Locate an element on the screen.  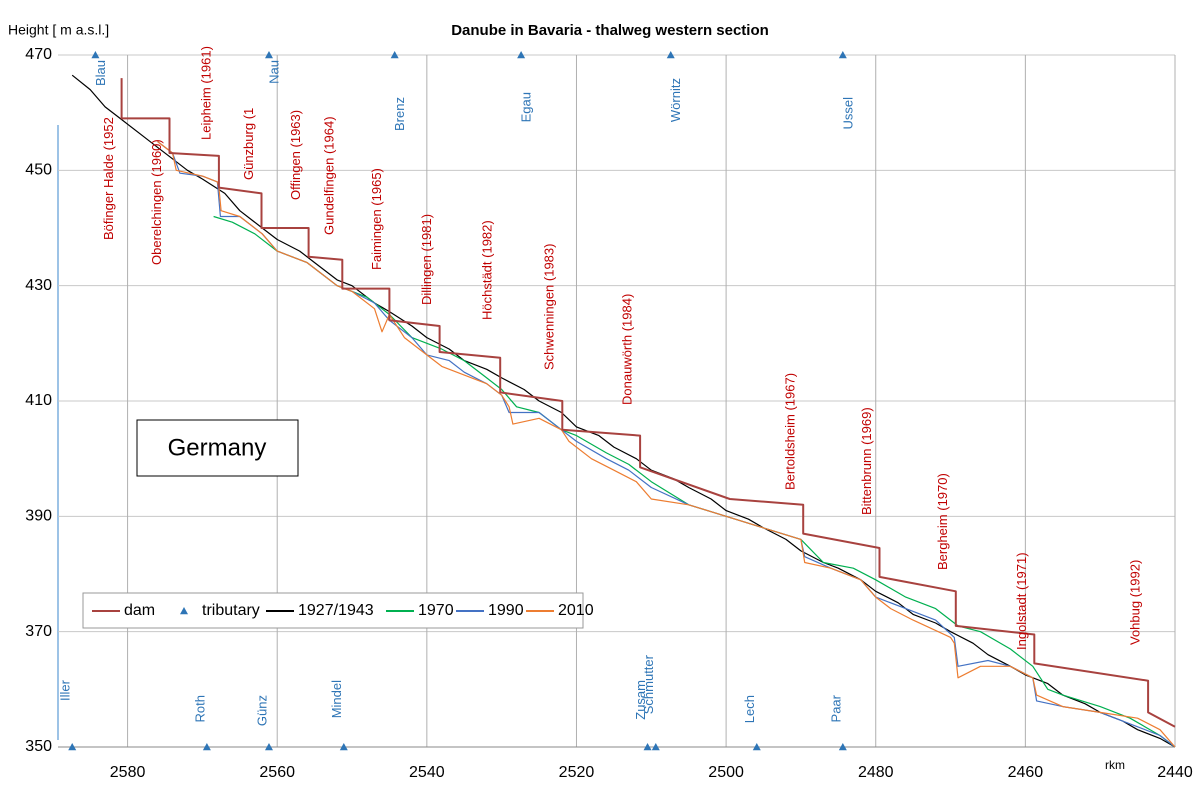
tributary-label: Roth is located at coordinates (199, 708).